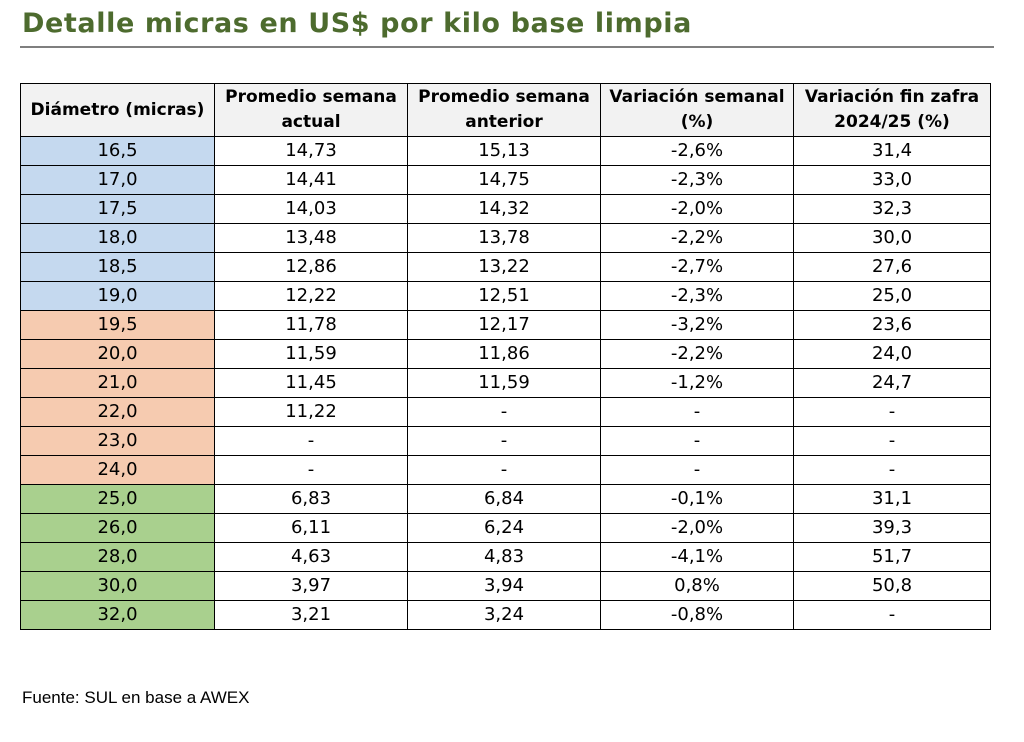  I want to click on cell-promedio-actual: 3,97, so click(311, 586).